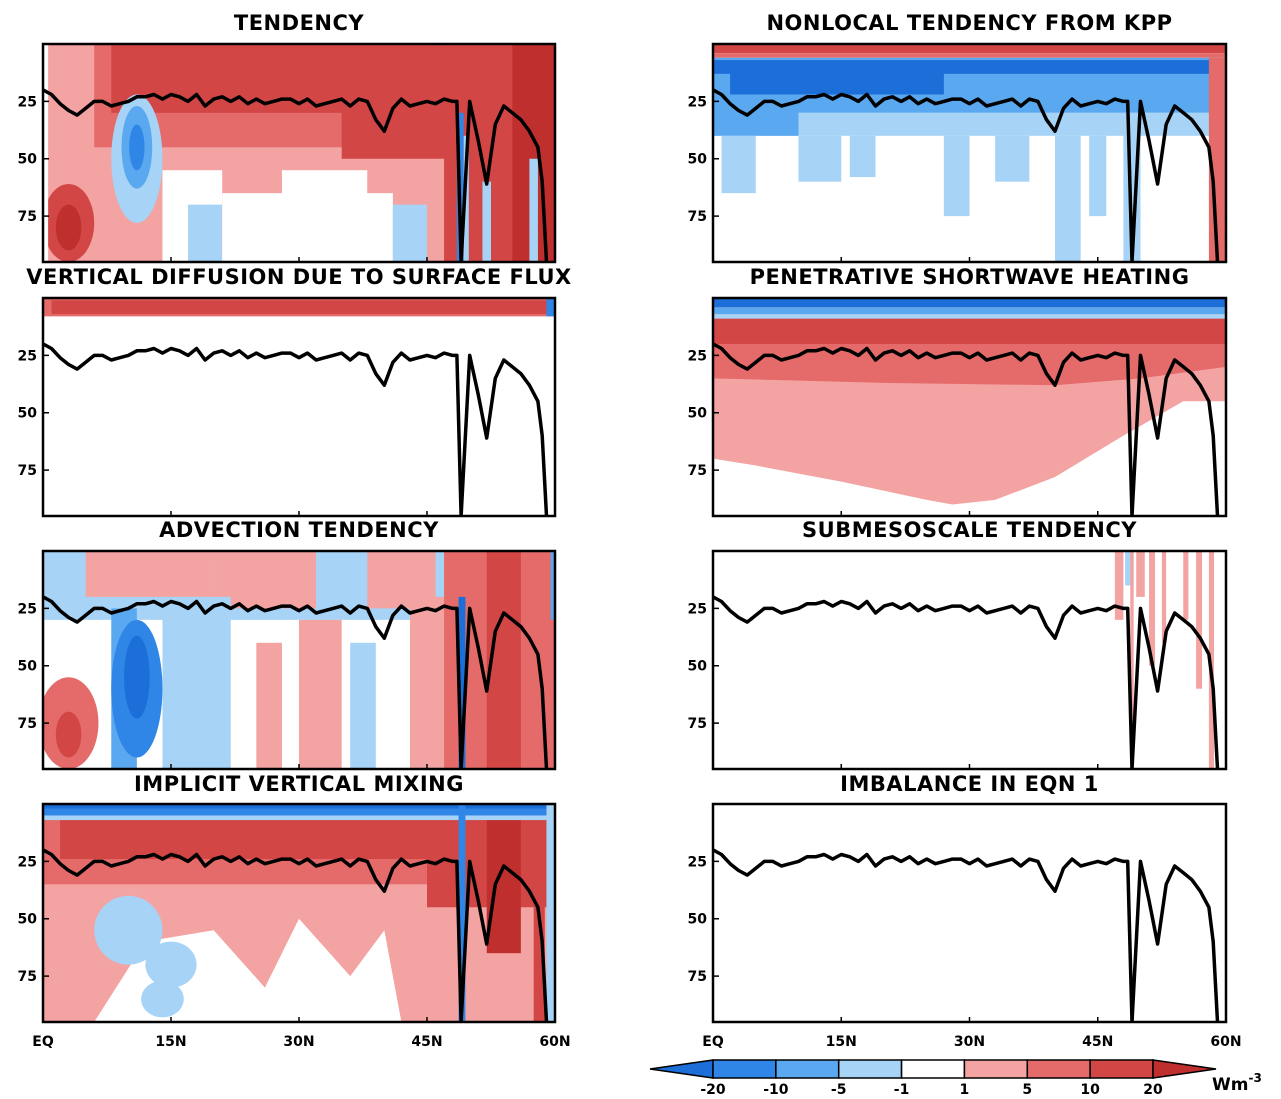 This screenshot has height=1099, width=1281. Describe the element at coordinates (299, 784) in the screenshot. I see `panel-title: IMPLICIT VERTICAL MIXING` at that location.